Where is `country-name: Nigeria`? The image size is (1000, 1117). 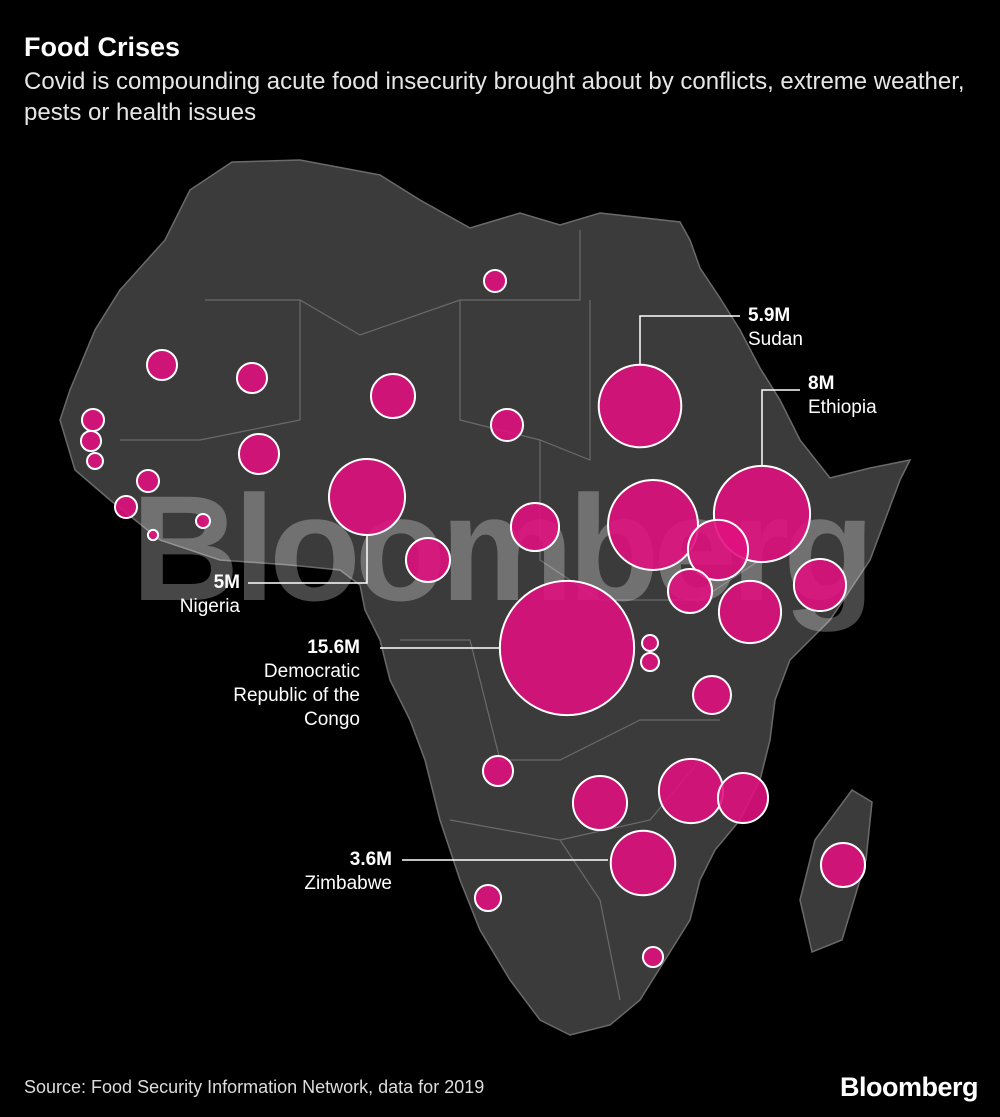 country-name: Nigeria is located at coordinates (209, 606).